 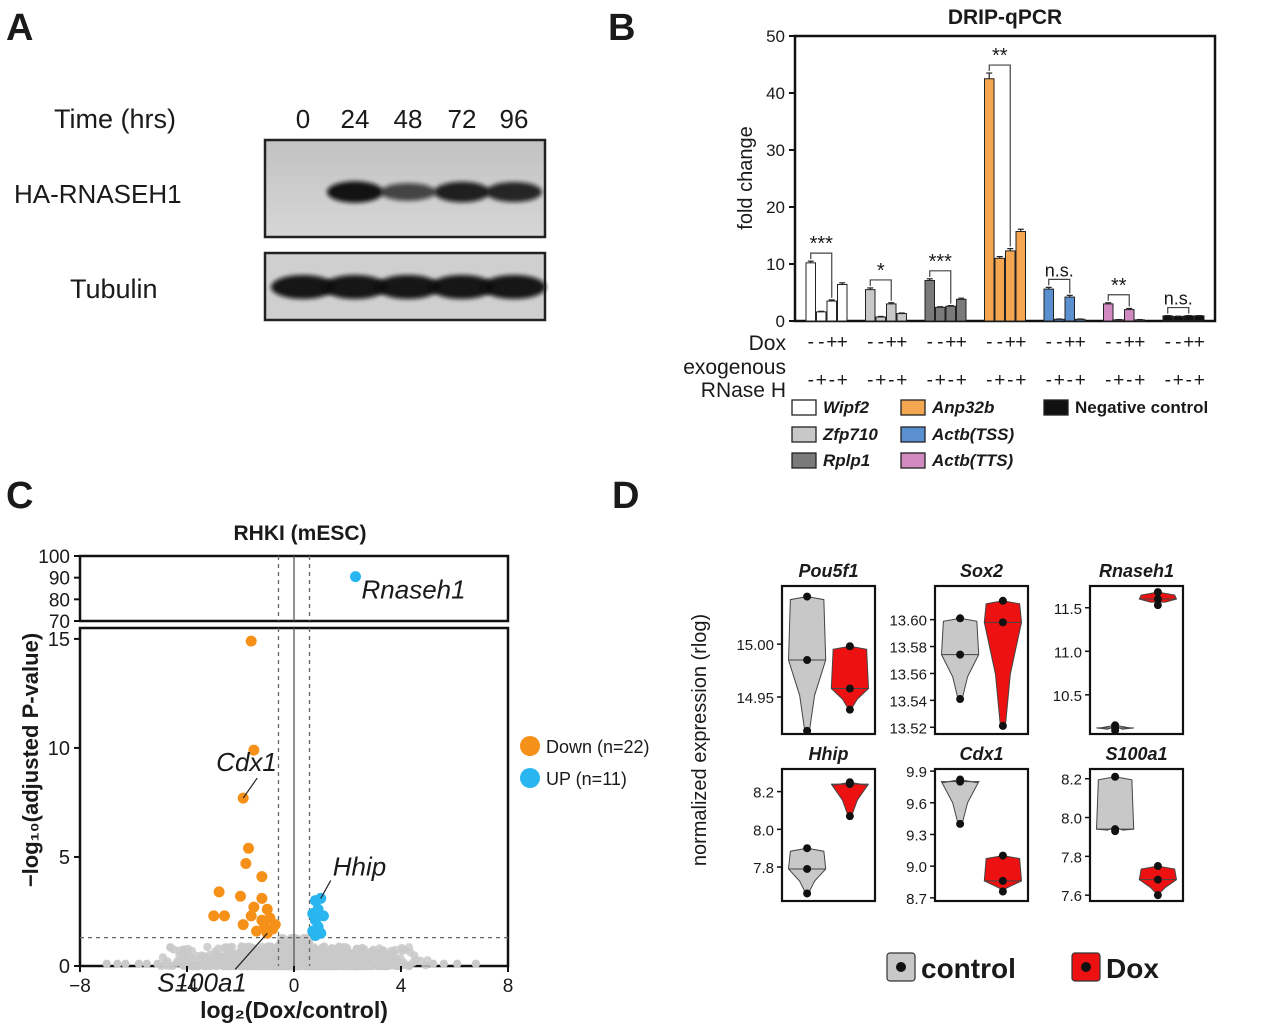 I want to click on panel-letter-b: B, so click(x=621, y=28).